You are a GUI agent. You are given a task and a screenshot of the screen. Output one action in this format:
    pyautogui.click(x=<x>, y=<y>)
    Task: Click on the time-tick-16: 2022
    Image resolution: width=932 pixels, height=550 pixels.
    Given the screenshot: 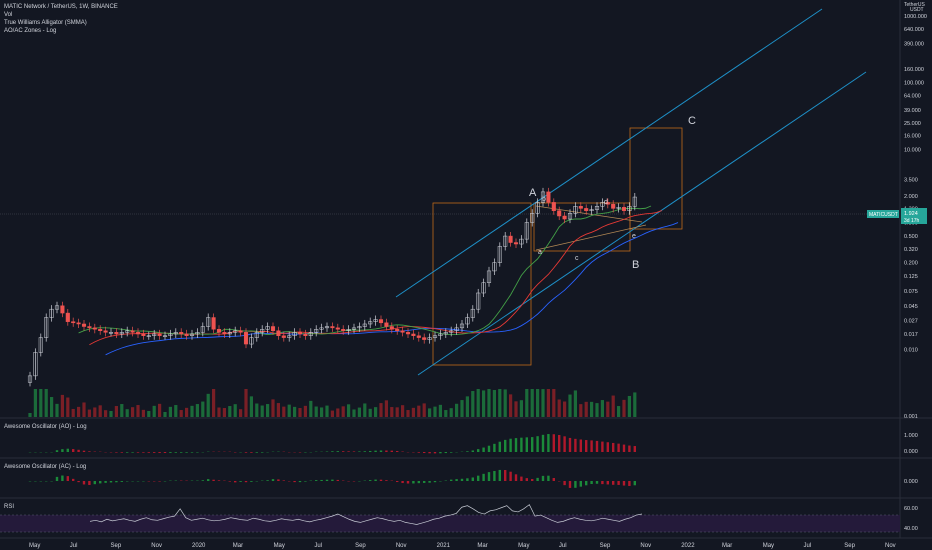 What is the action you would take?
    pyautogui.click(x=688, y=546)
    